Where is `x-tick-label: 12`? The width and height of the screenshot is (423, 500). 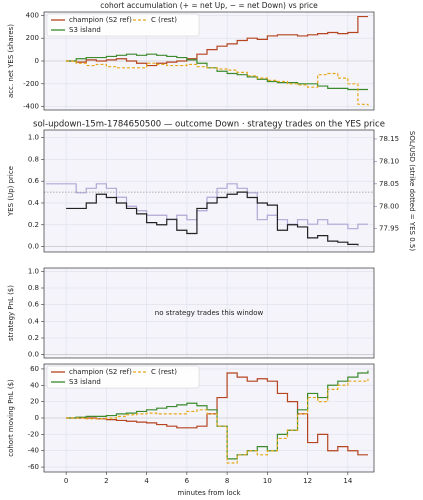 x-tick-label: 12 is located at coordinates (307, 481).